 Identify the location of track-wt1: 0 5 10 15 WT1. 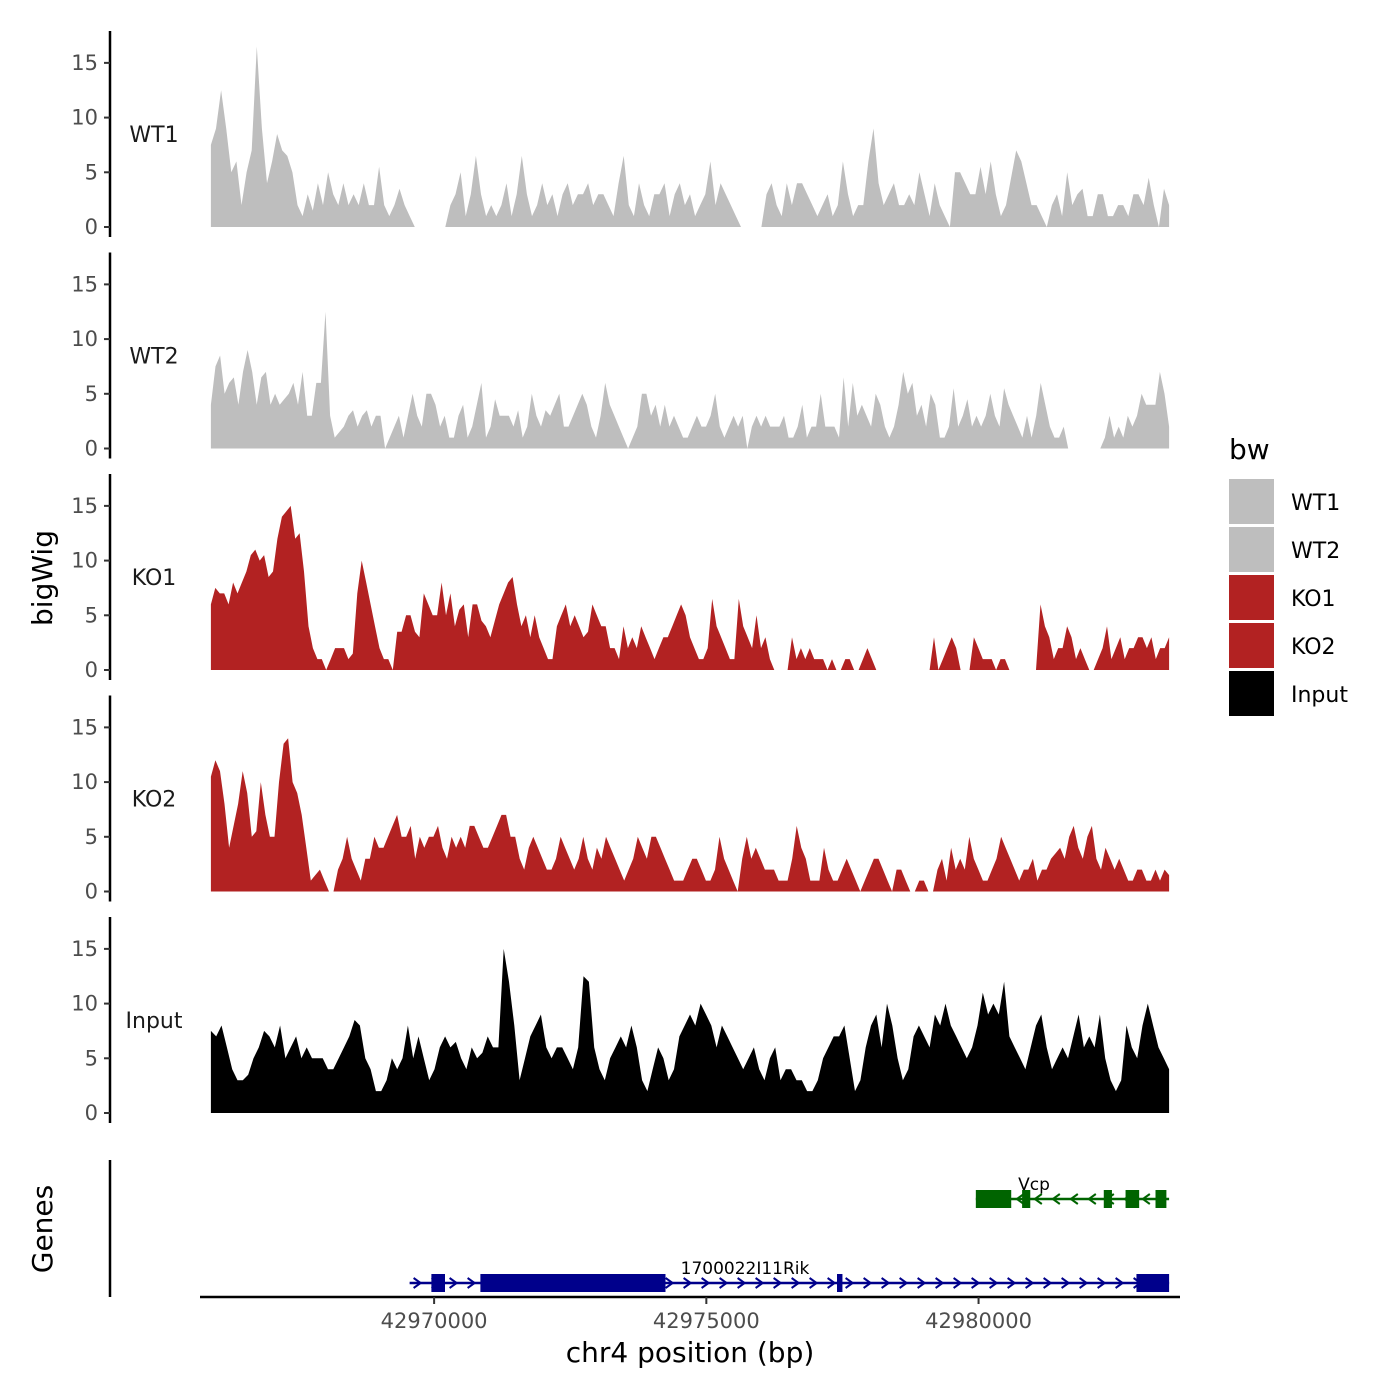
(620, 135).